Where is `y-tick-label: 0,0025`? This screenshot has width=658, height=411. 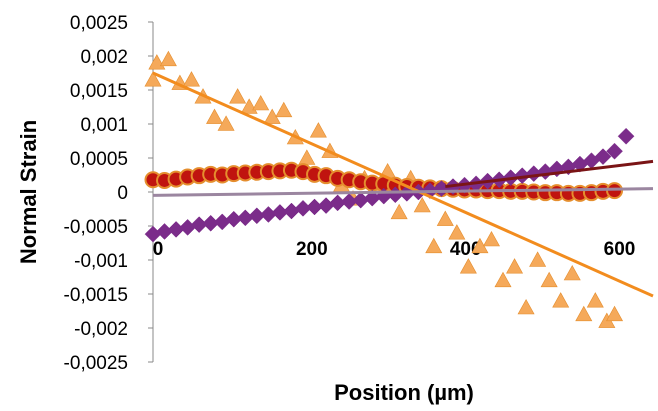
y-tick-label: 0,0025 is located at coordinates (99, 23).